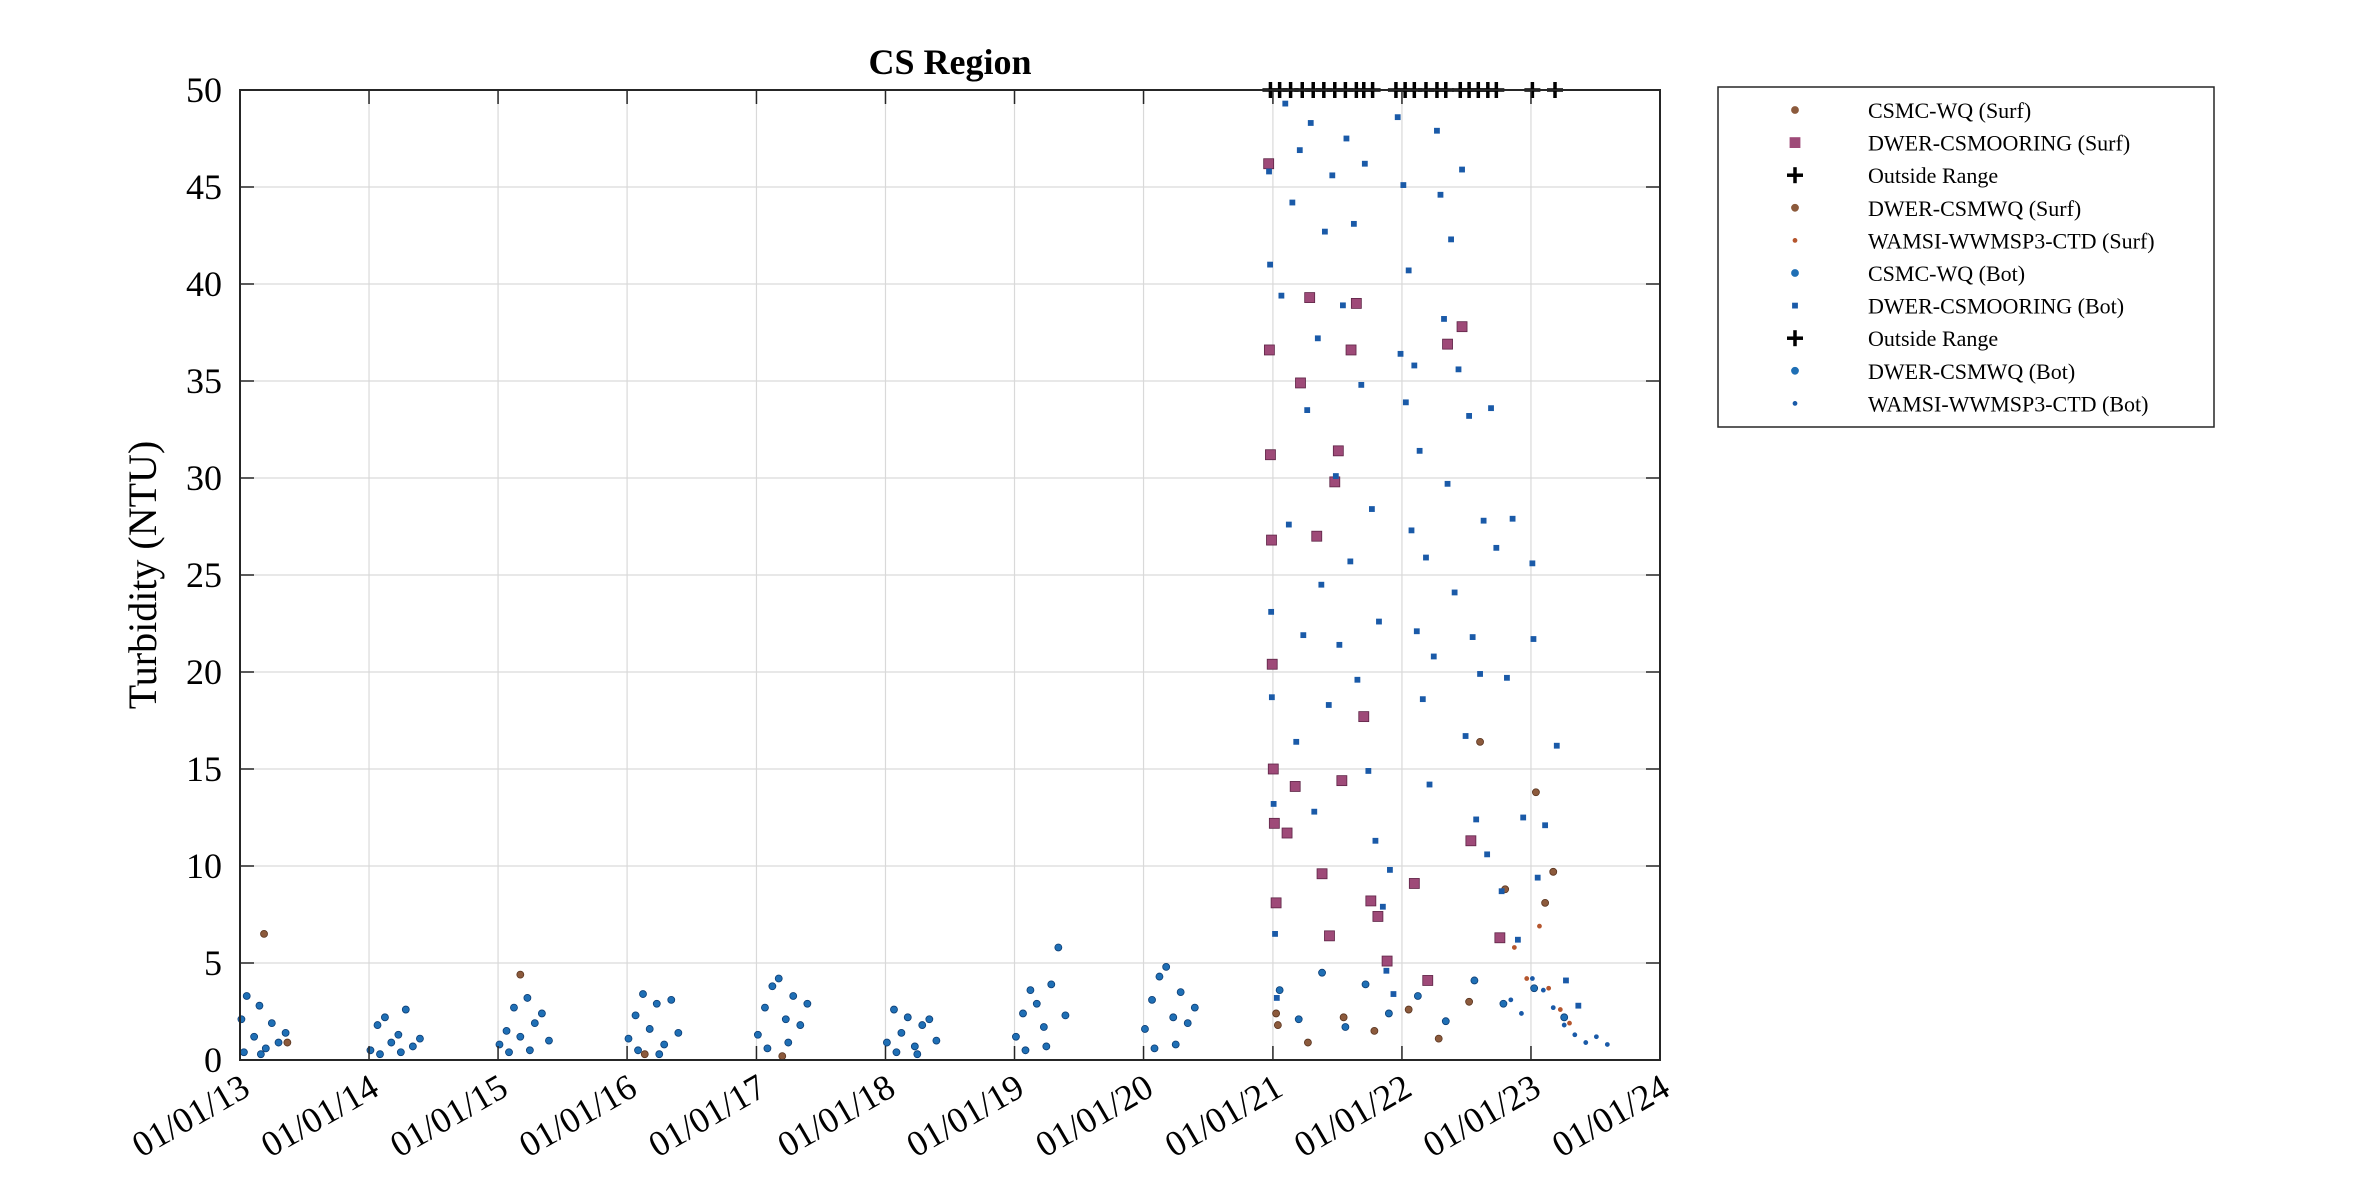 The height and width of the screenshot is (1181, 2362). Describe the element at coordinates (2011, 240) in the screenshot. I see `legend-label: WAMSI-WWMSP3-CTD (Surf)` at that location.